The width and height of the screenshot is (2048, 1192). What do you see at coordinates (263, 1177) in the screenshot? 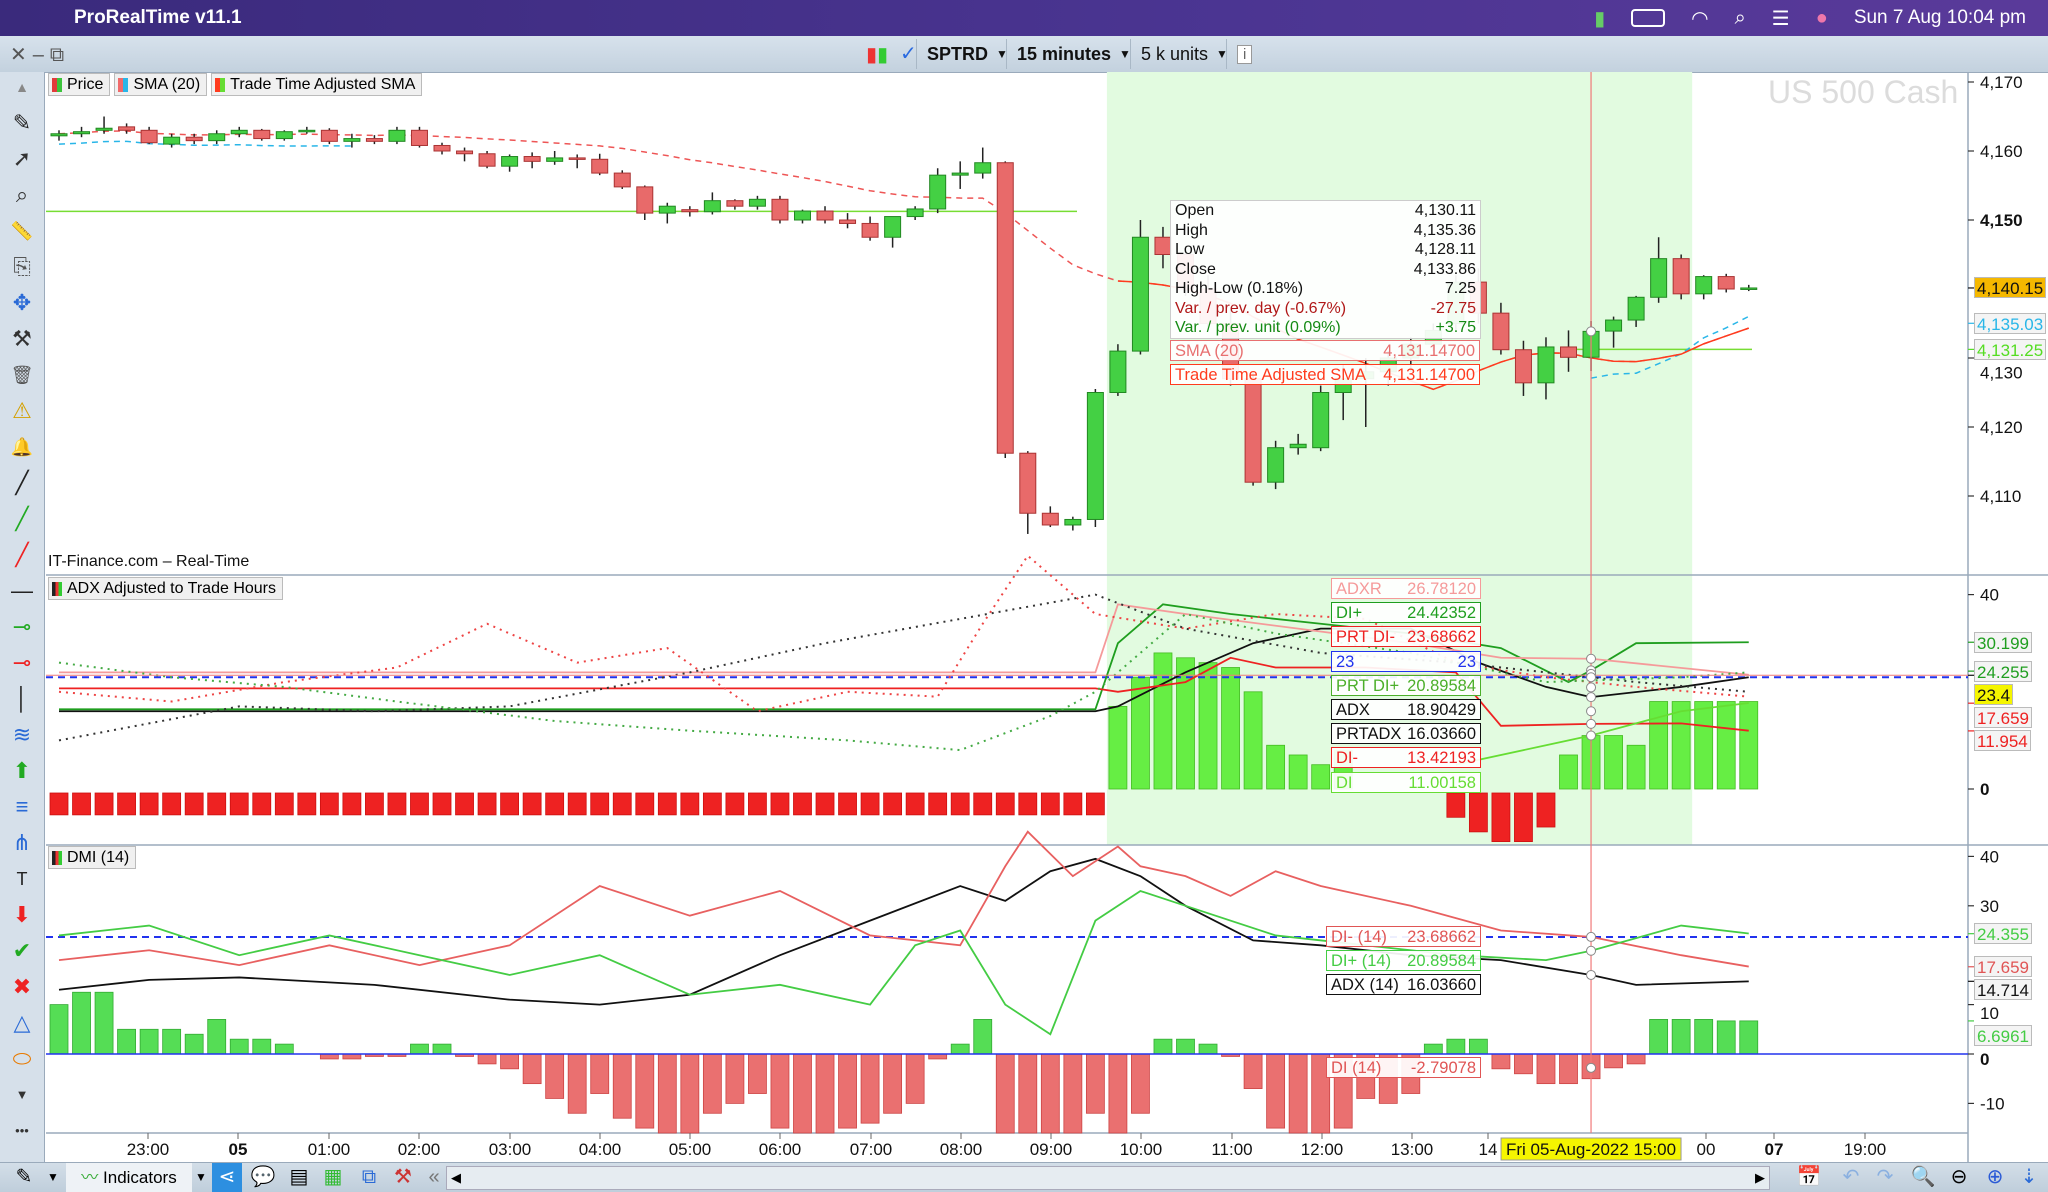
I see `comment-icon: 💬` at bounding box center [263, 1177].